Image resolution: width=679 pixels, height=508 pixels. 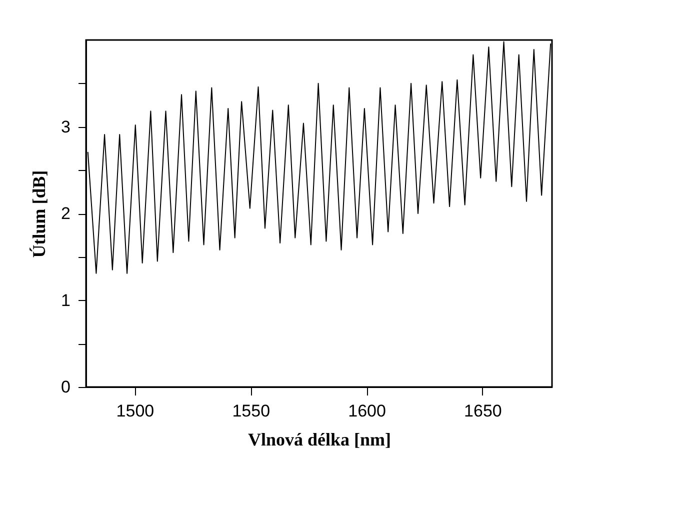 I want to click on y-tick-label: 2, so click(x=65, y=213).